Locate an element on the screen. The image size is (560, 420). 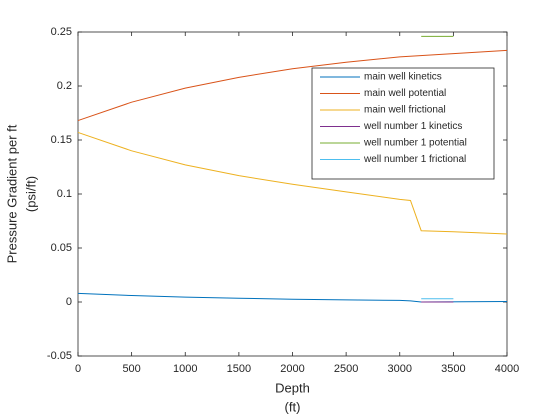
y-axis-label: Pressure Gradient per ft is located at coordinates (11, 193).